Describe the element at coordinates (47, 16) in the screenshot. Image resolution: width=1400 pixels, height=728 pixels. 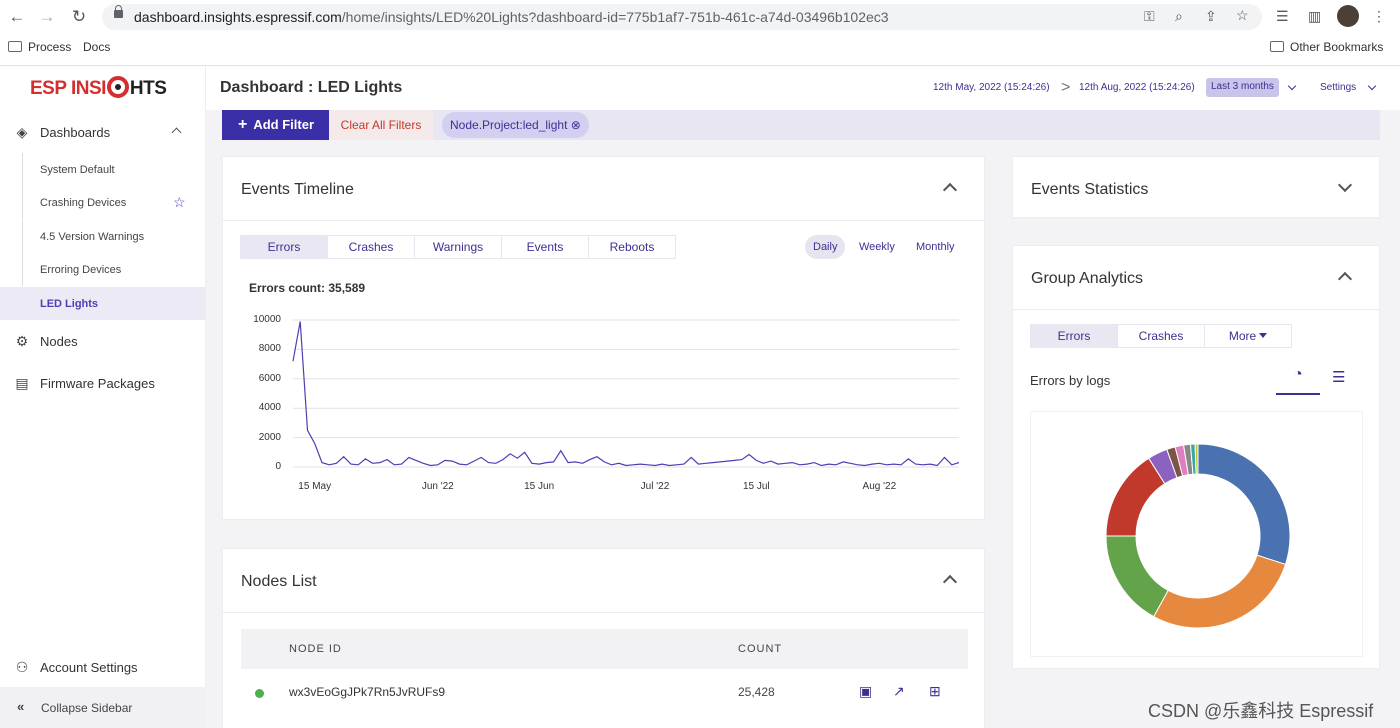
I see `forward-icon: →` at that location.